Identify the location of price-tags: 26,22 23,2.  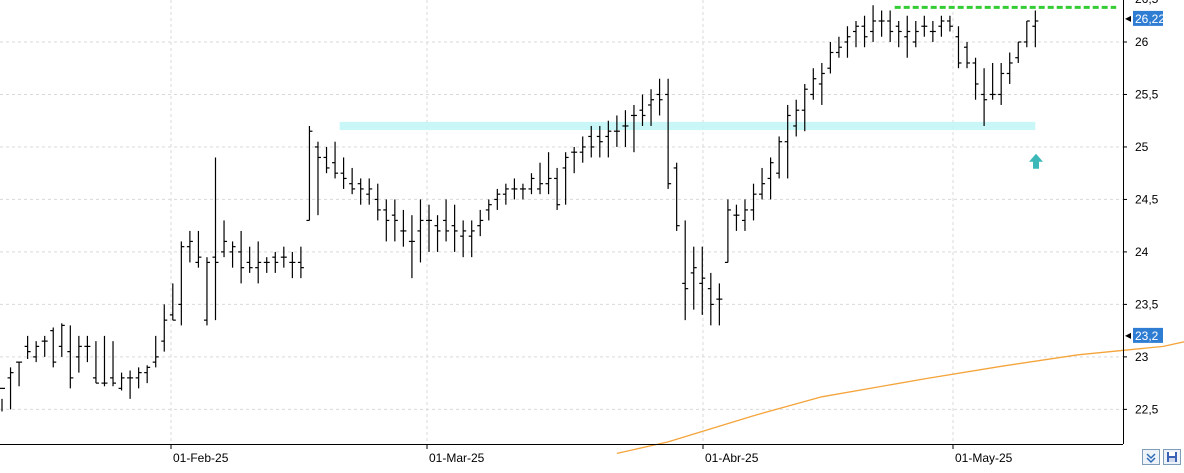
(1145, 176).